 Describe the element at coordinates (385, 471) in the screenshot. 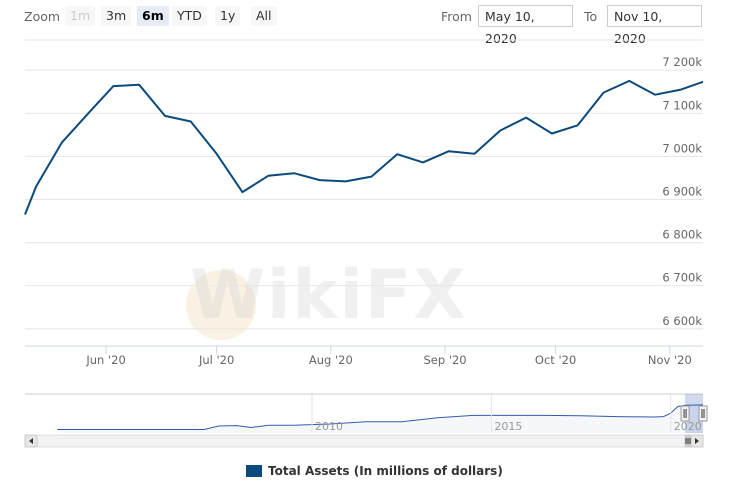

I see `legend-label: Total Assets (In millions of dollars)` at that location.